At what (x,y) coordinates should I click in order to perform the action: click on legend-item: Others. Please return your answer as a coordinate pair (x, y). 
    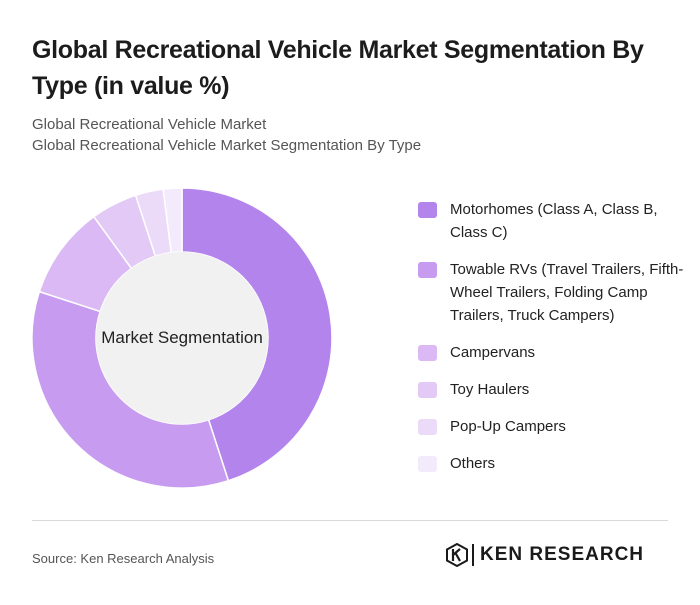
    Looking at the image, I should click on (553, 463).